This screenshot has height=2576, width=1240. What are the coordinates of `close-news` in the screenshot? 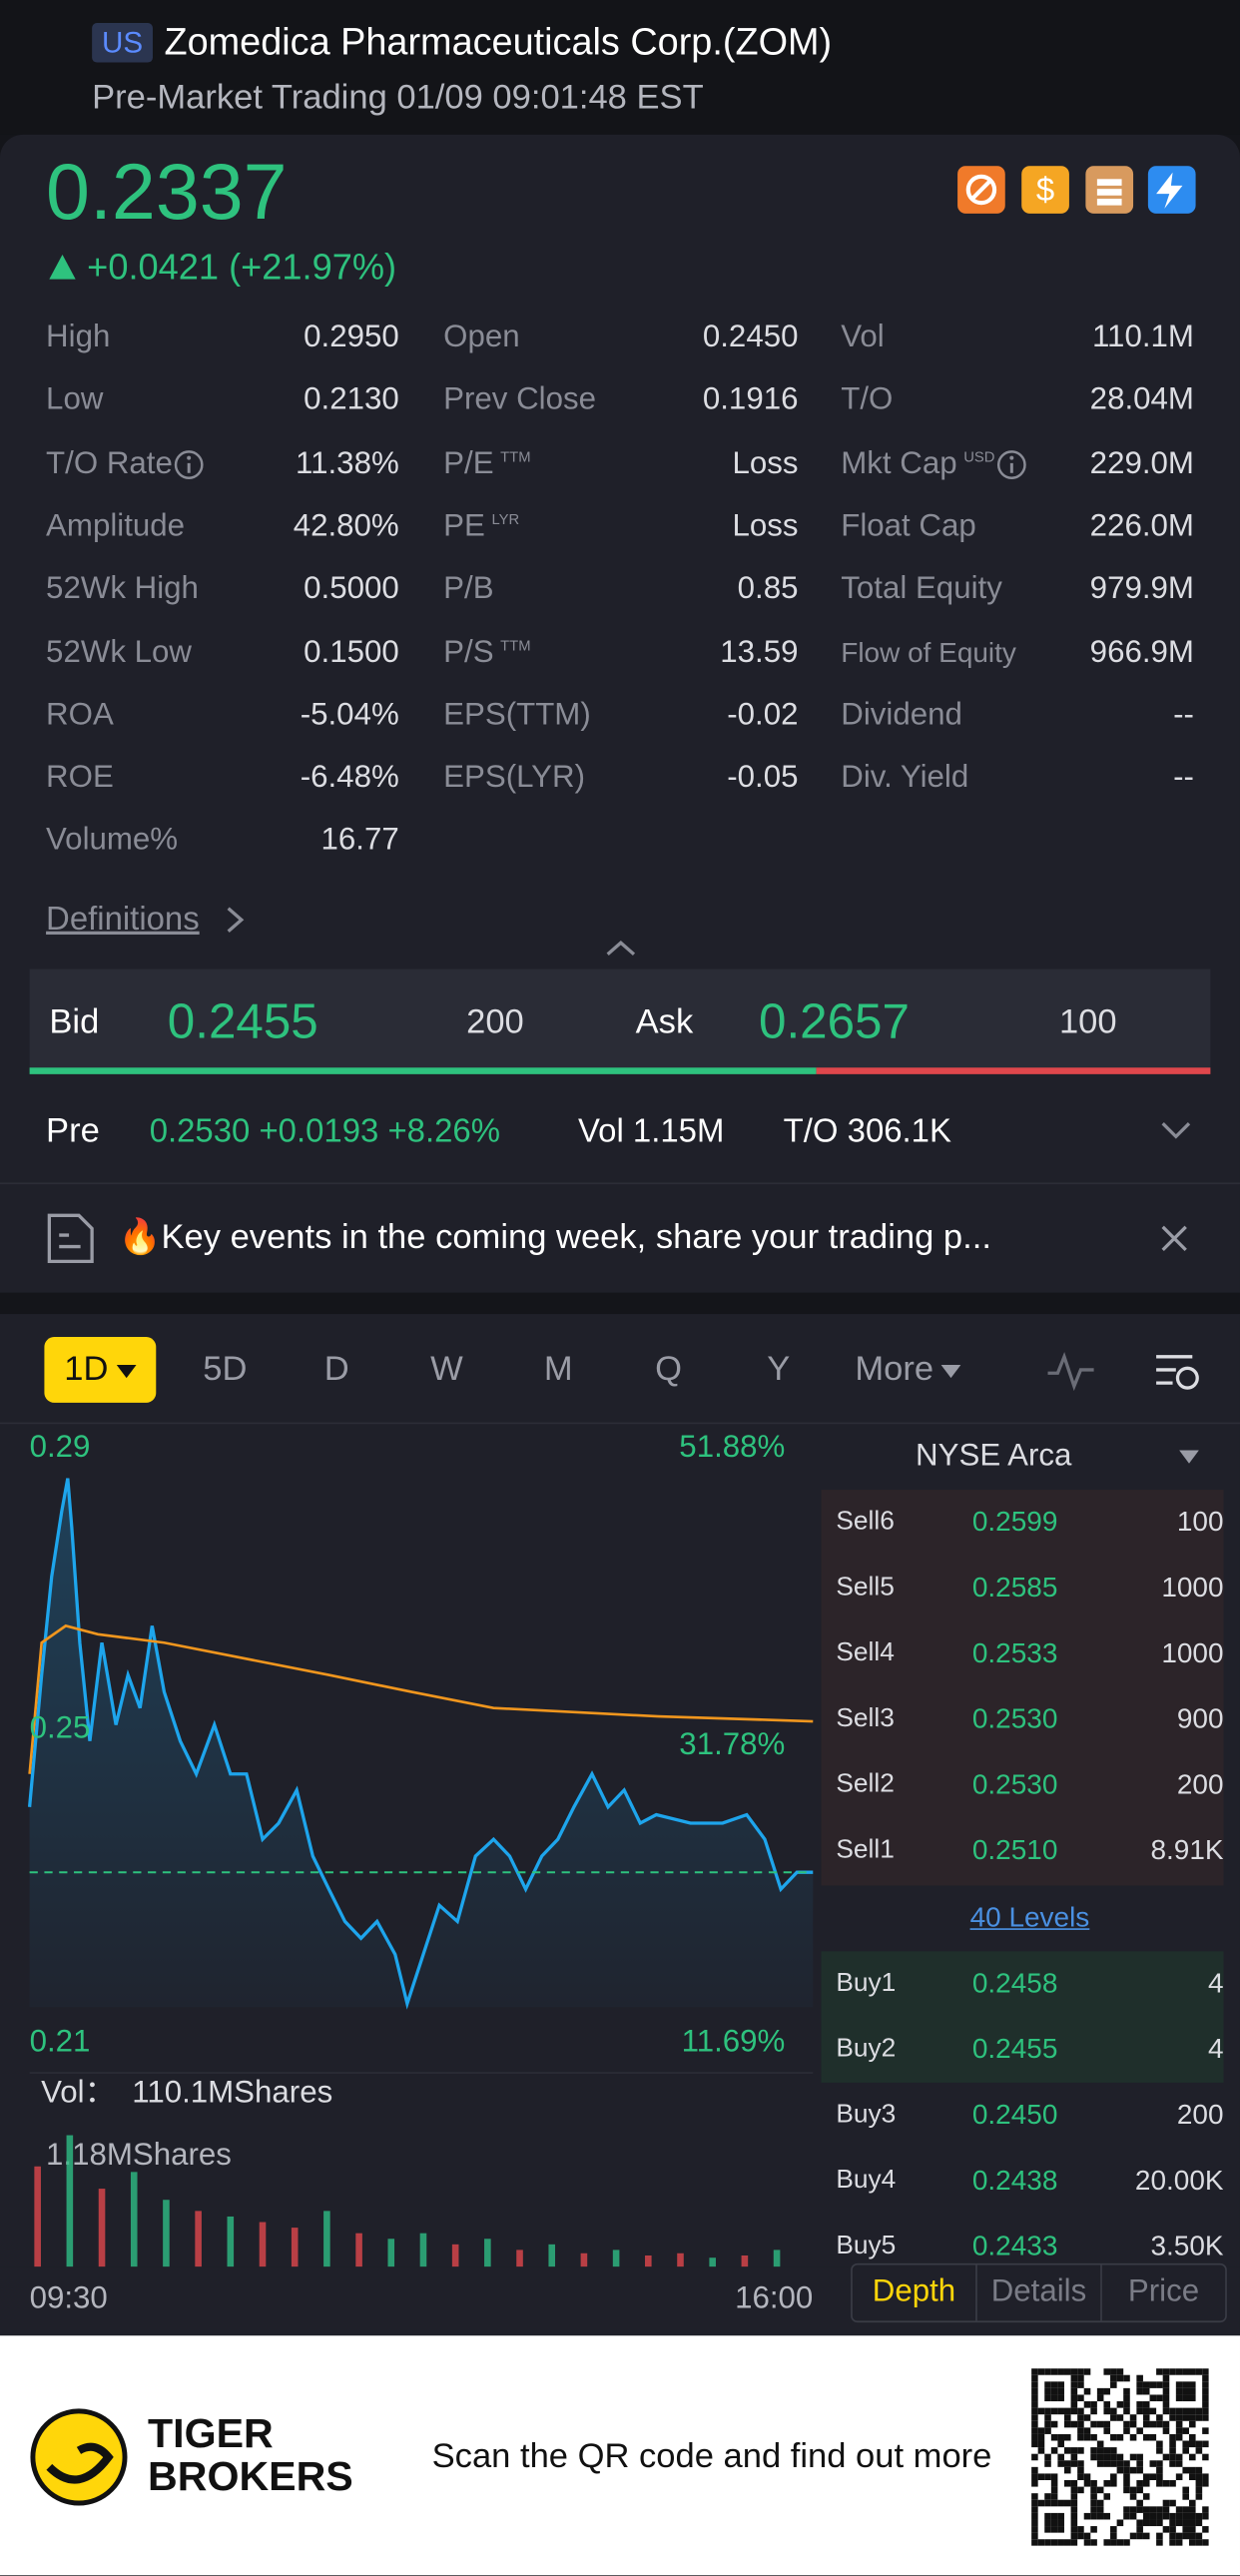 It's located at (1174, 1239).